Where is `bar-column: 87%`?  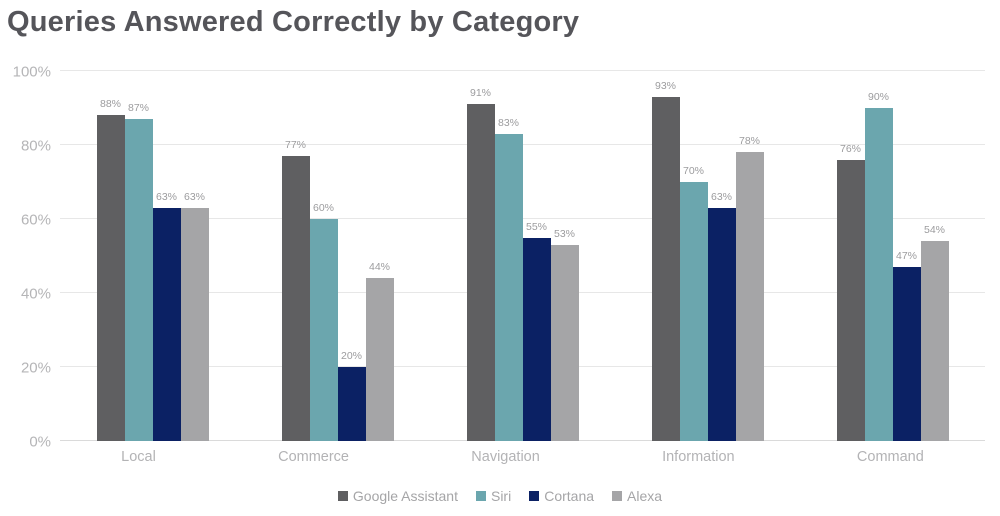 bar-column: 87% is located at coordinates (138, 256).